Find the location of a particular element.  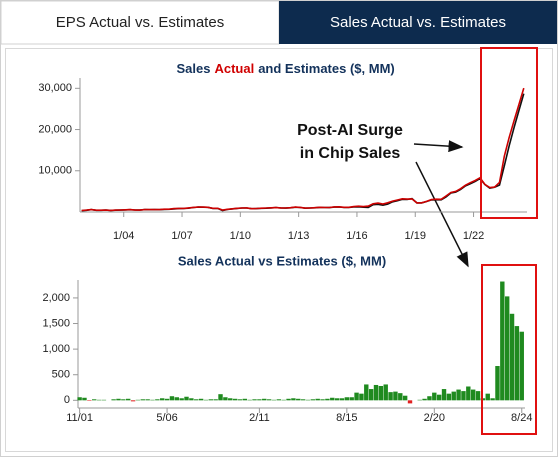

title-part: and Estimates ($, MM) is located at coordinates (326, 68).